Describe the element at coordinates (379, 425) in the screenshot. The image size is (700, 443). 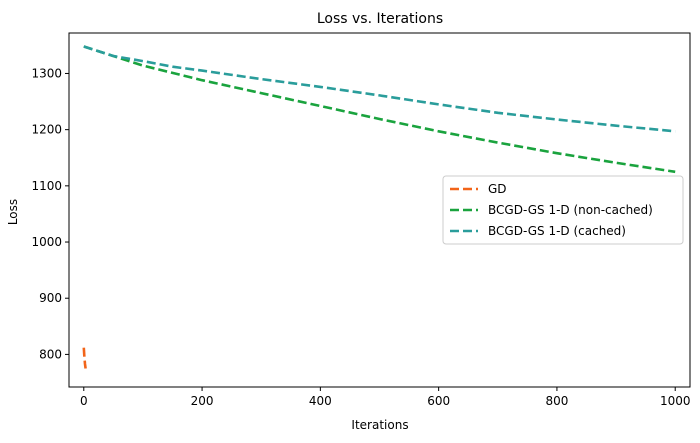
I see `x-axis-title: Iterations` at that location.